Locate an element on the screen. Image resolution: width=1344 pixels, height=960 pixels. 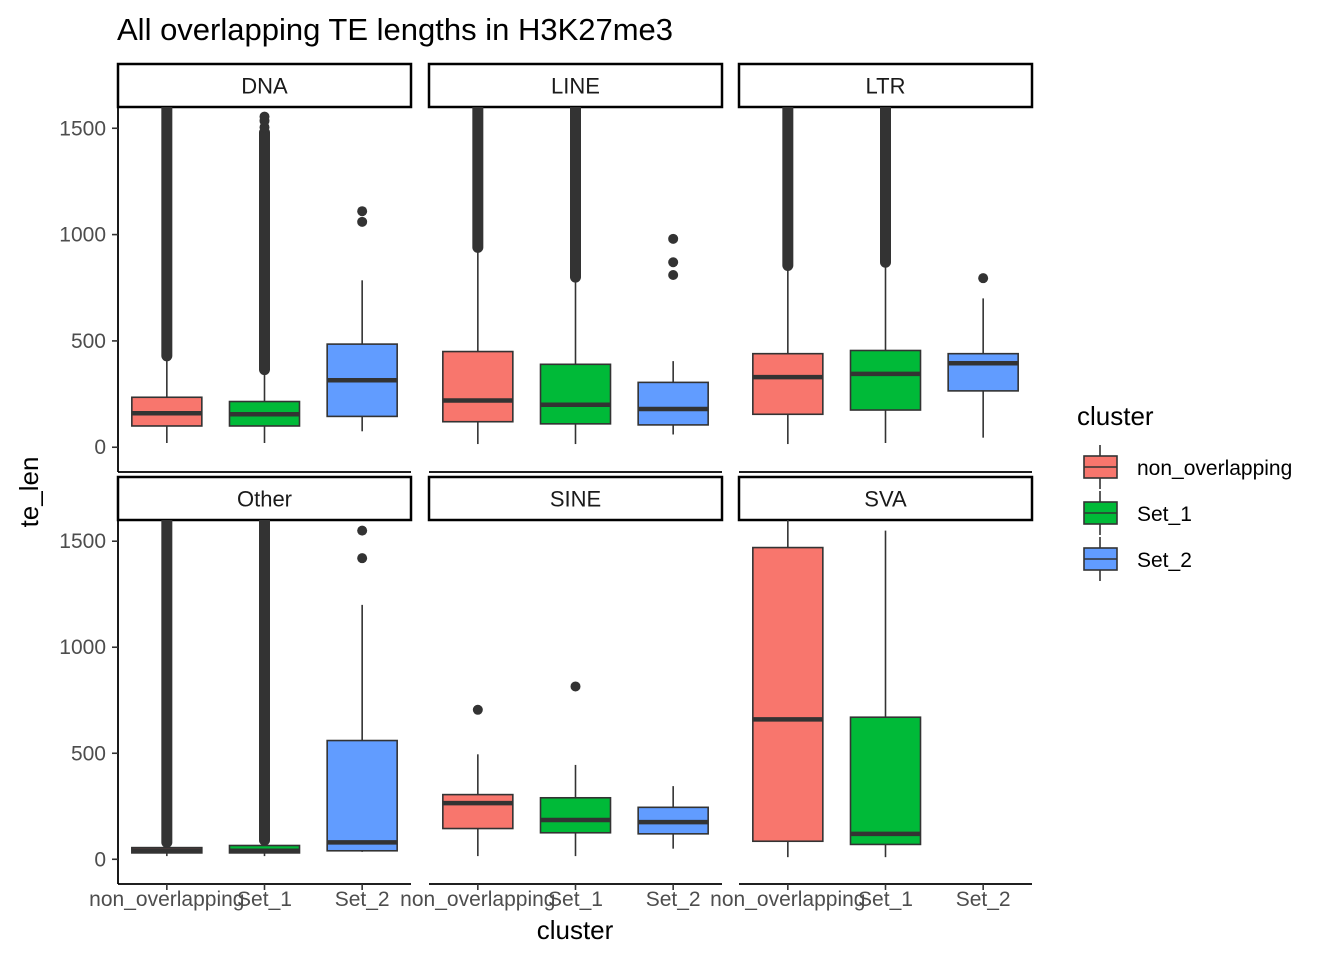
facet-strip-label: Other is located at coordinates (264, 499).